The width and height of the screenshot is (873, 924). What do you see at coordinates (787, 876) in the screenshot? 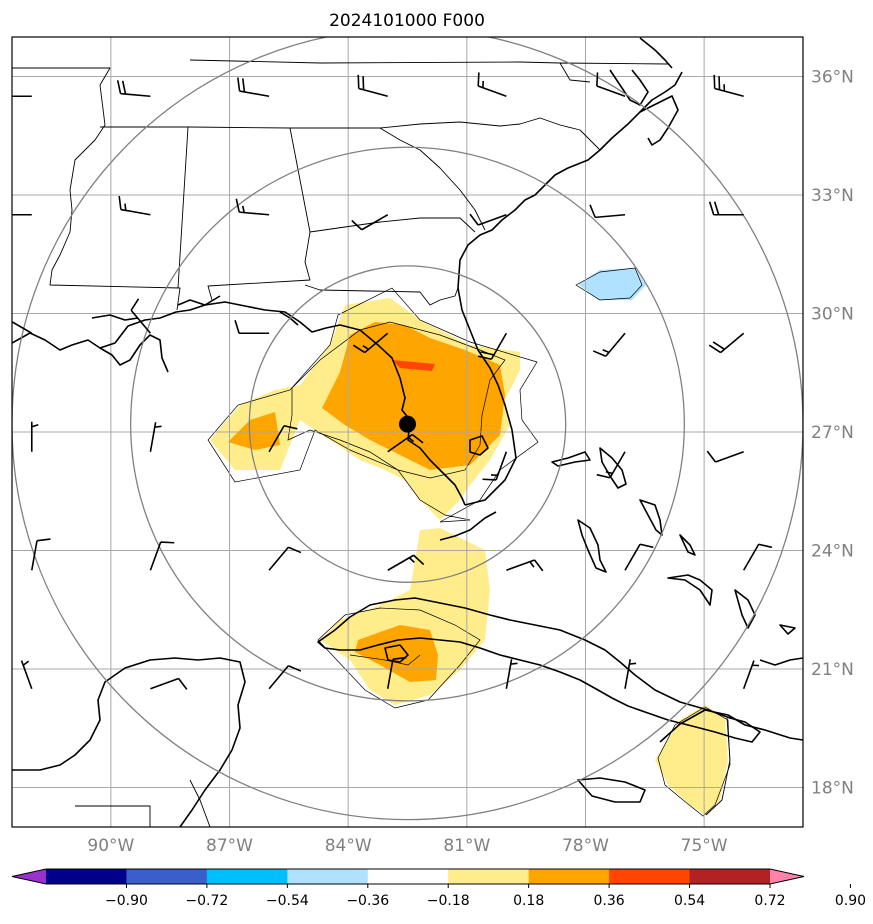
I see `colorbar-extend-high` at bounding box center [787, 876].